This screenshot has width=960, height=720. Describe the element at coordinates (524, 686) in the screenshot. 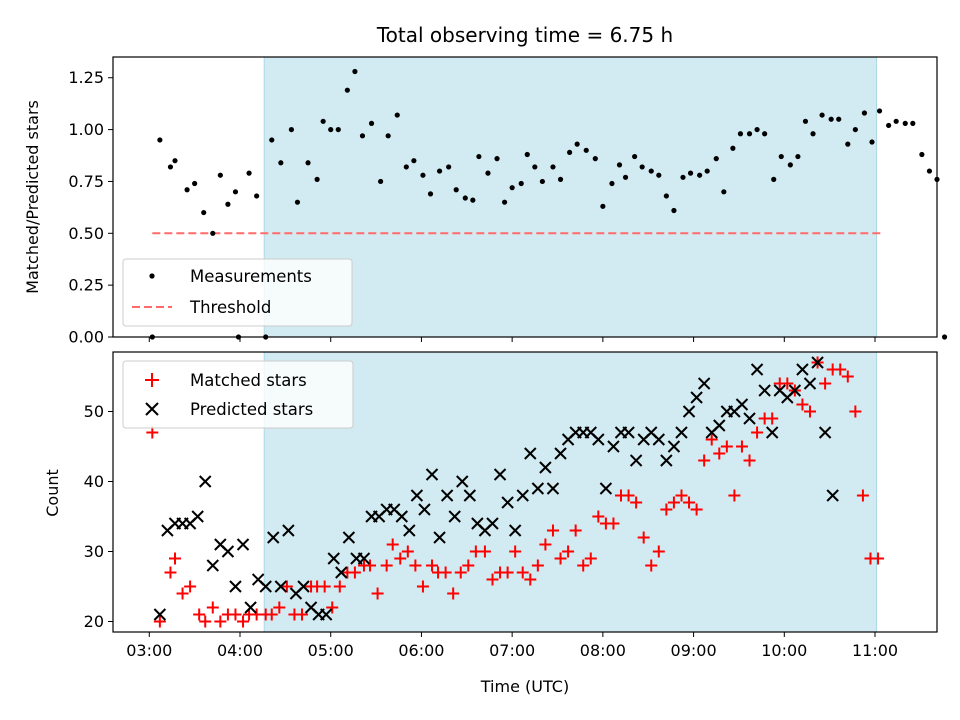

I see `x-axis-label: Time (UTC)` at that location.